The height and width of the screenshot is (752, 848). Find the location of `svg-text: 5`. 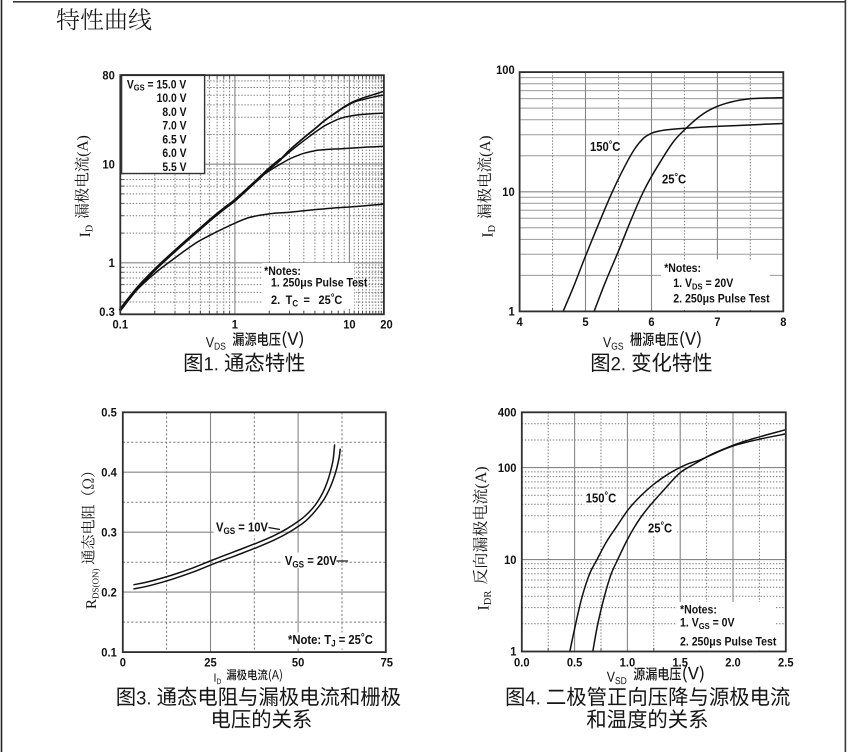

svg-text: 5 is located at coordinates (585, 323).